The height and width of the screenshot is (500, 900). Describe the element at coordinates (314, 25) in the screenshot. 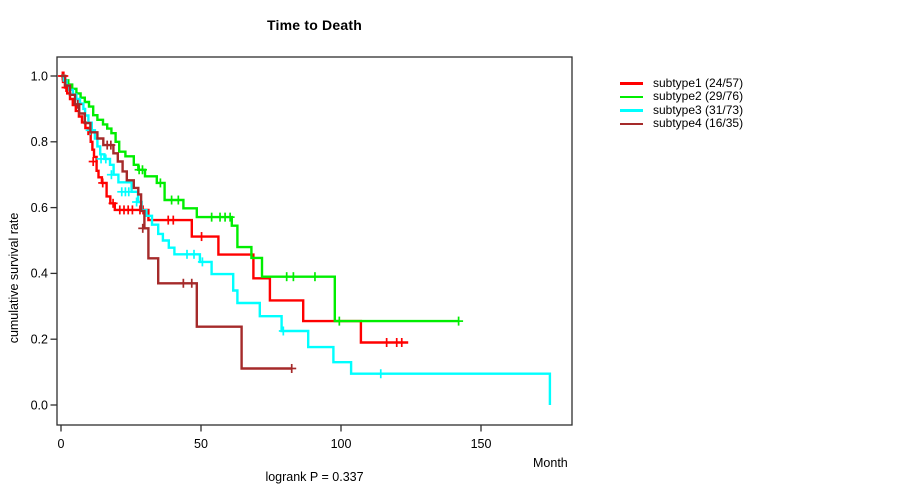

I see `page-title: Time to Death` at that location.